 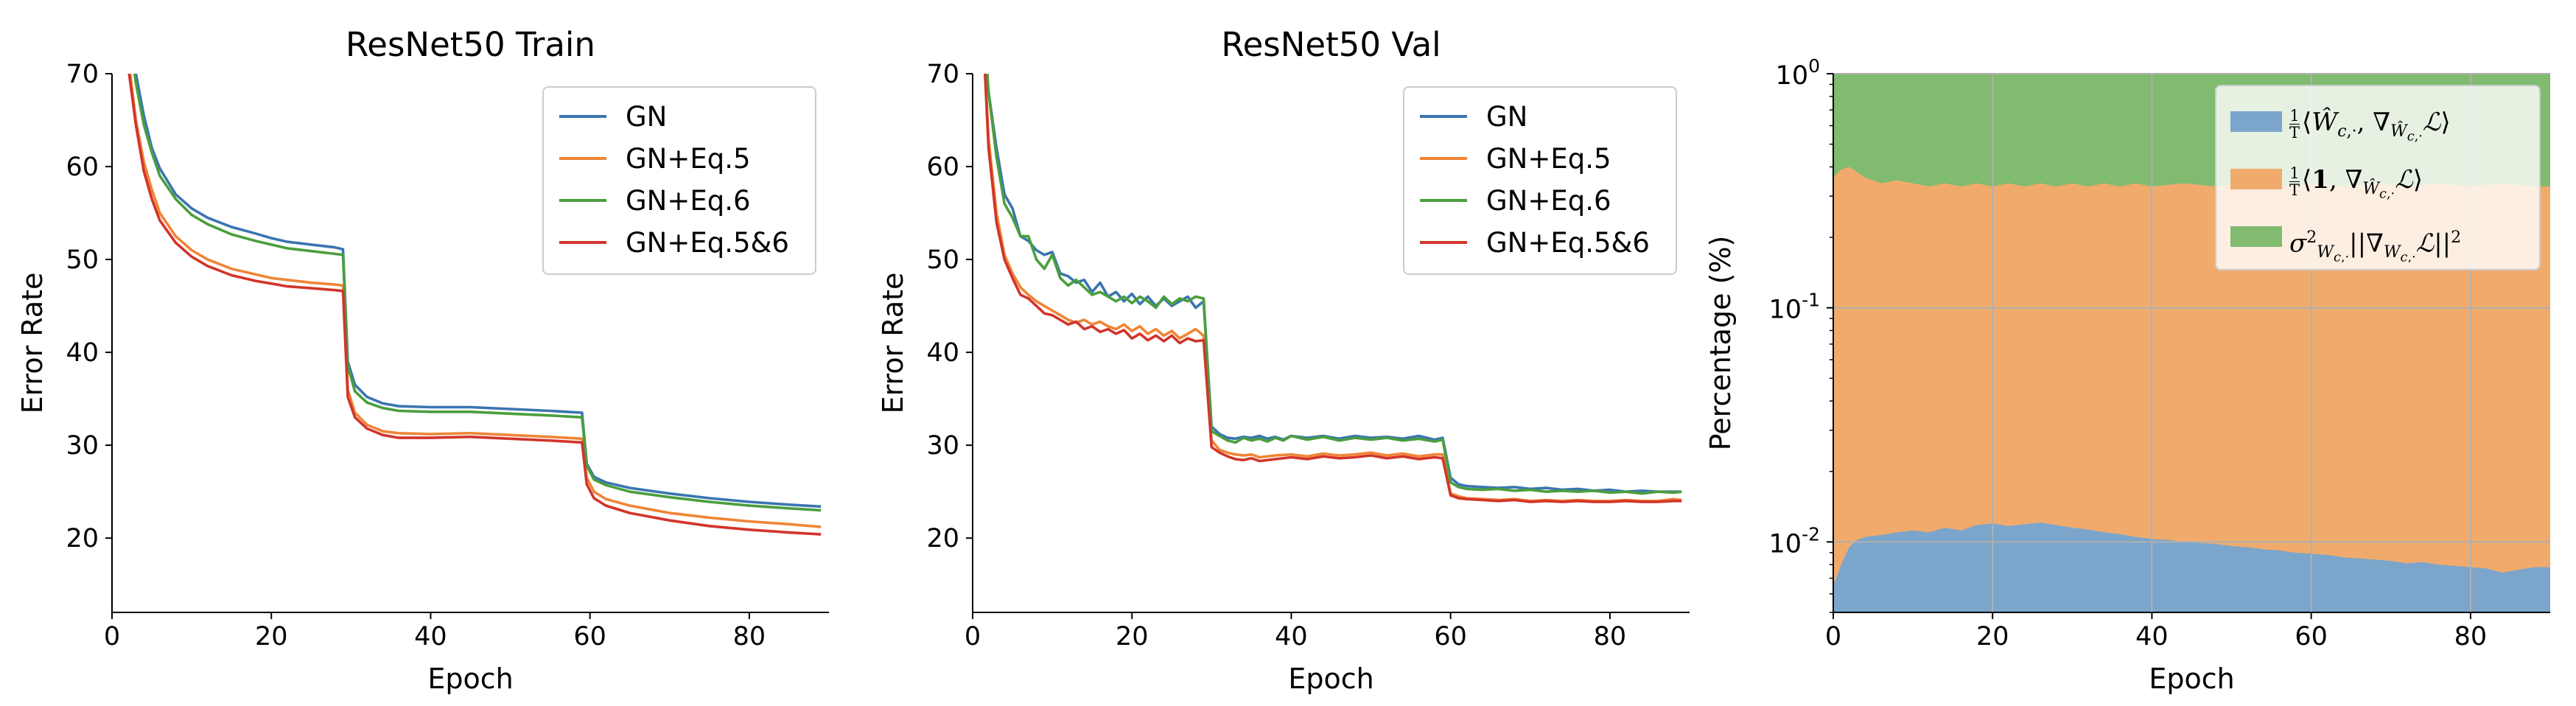 I want to click on legend-label-container: 1T ⟨1, ∇Ŵc,·ℒ⟩, so click(x=2356, y=183).